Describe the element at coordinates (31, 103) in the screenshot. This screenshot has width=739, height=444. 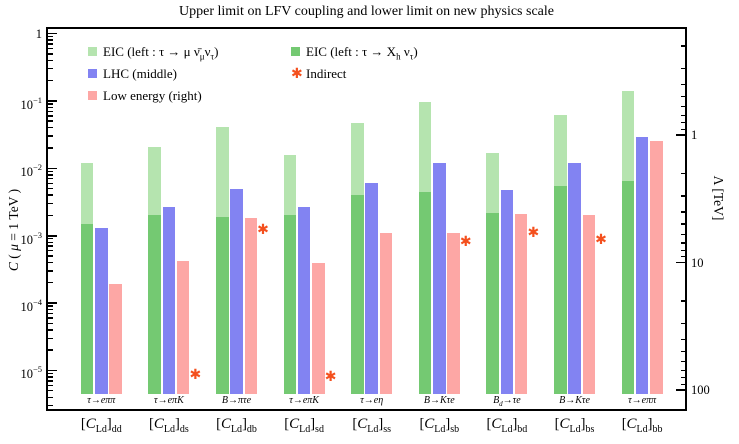
I see `left-axis-tick-label: 10−1` at that location.